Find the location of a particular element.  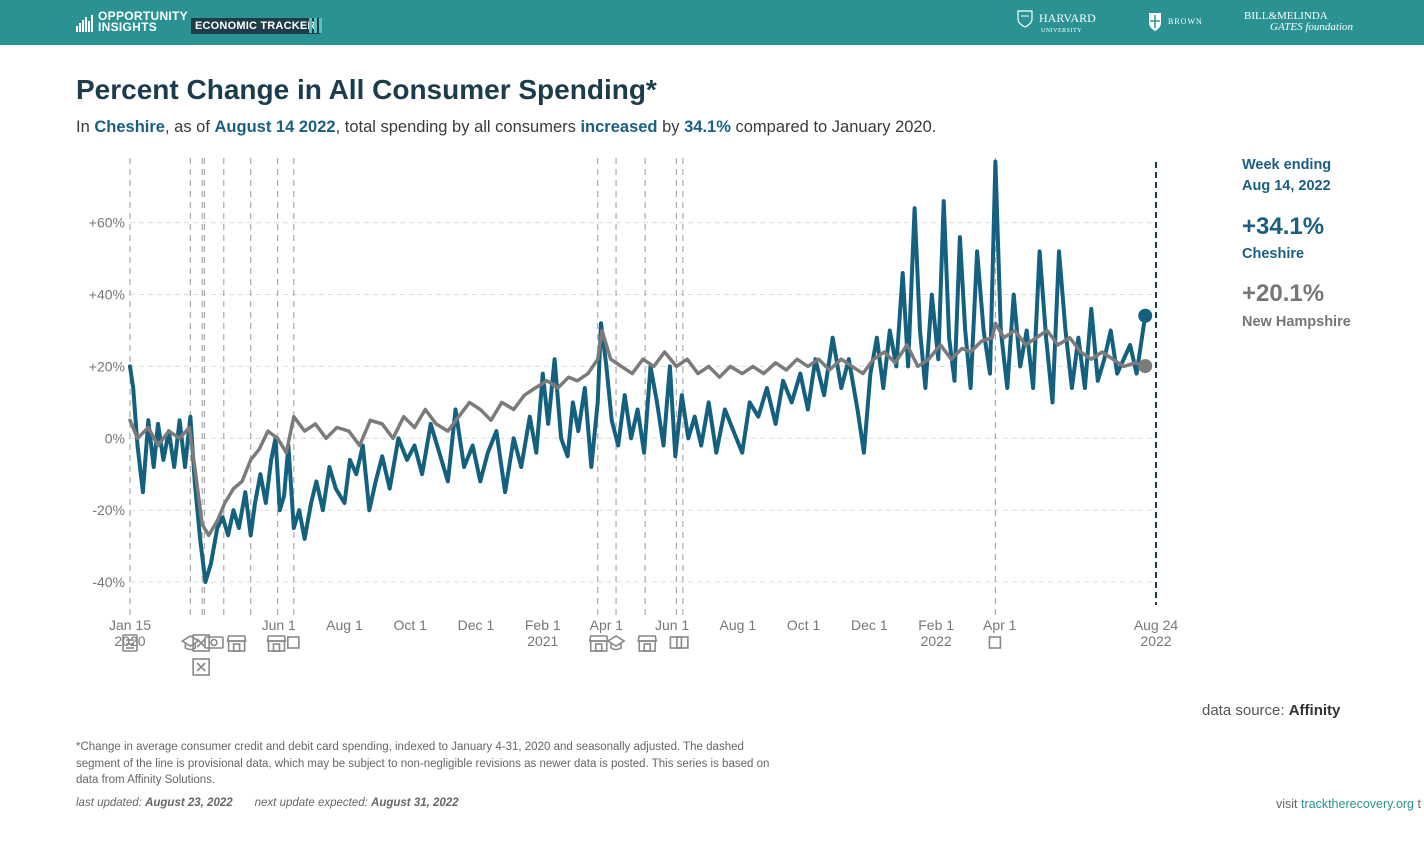

document-icon is located at coordinates (130, 643).